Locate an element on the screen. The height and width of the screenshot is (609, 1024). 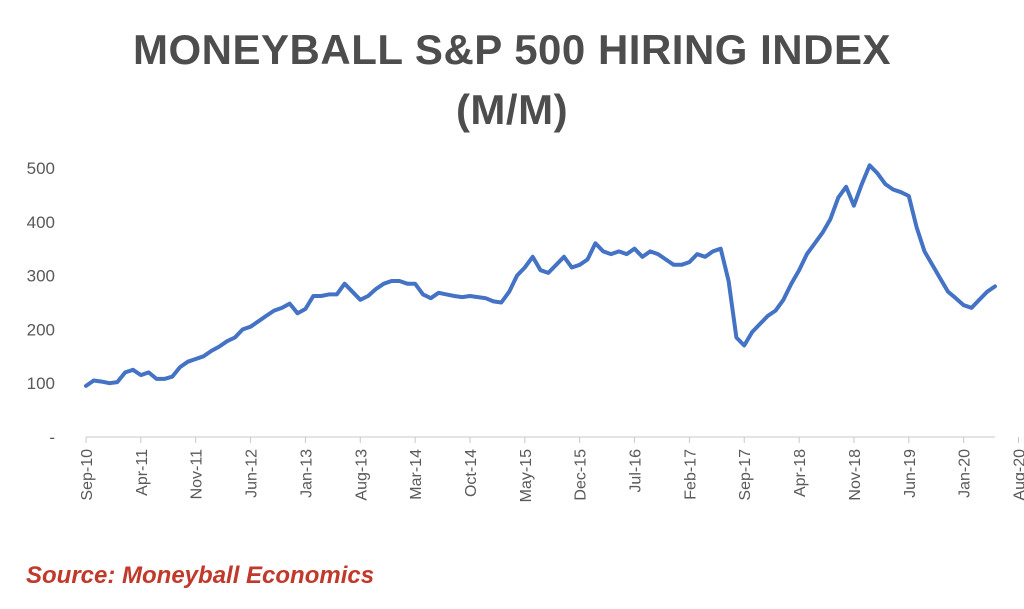
x-tick-label: Apr-11 is located at coordinates (142, 472).